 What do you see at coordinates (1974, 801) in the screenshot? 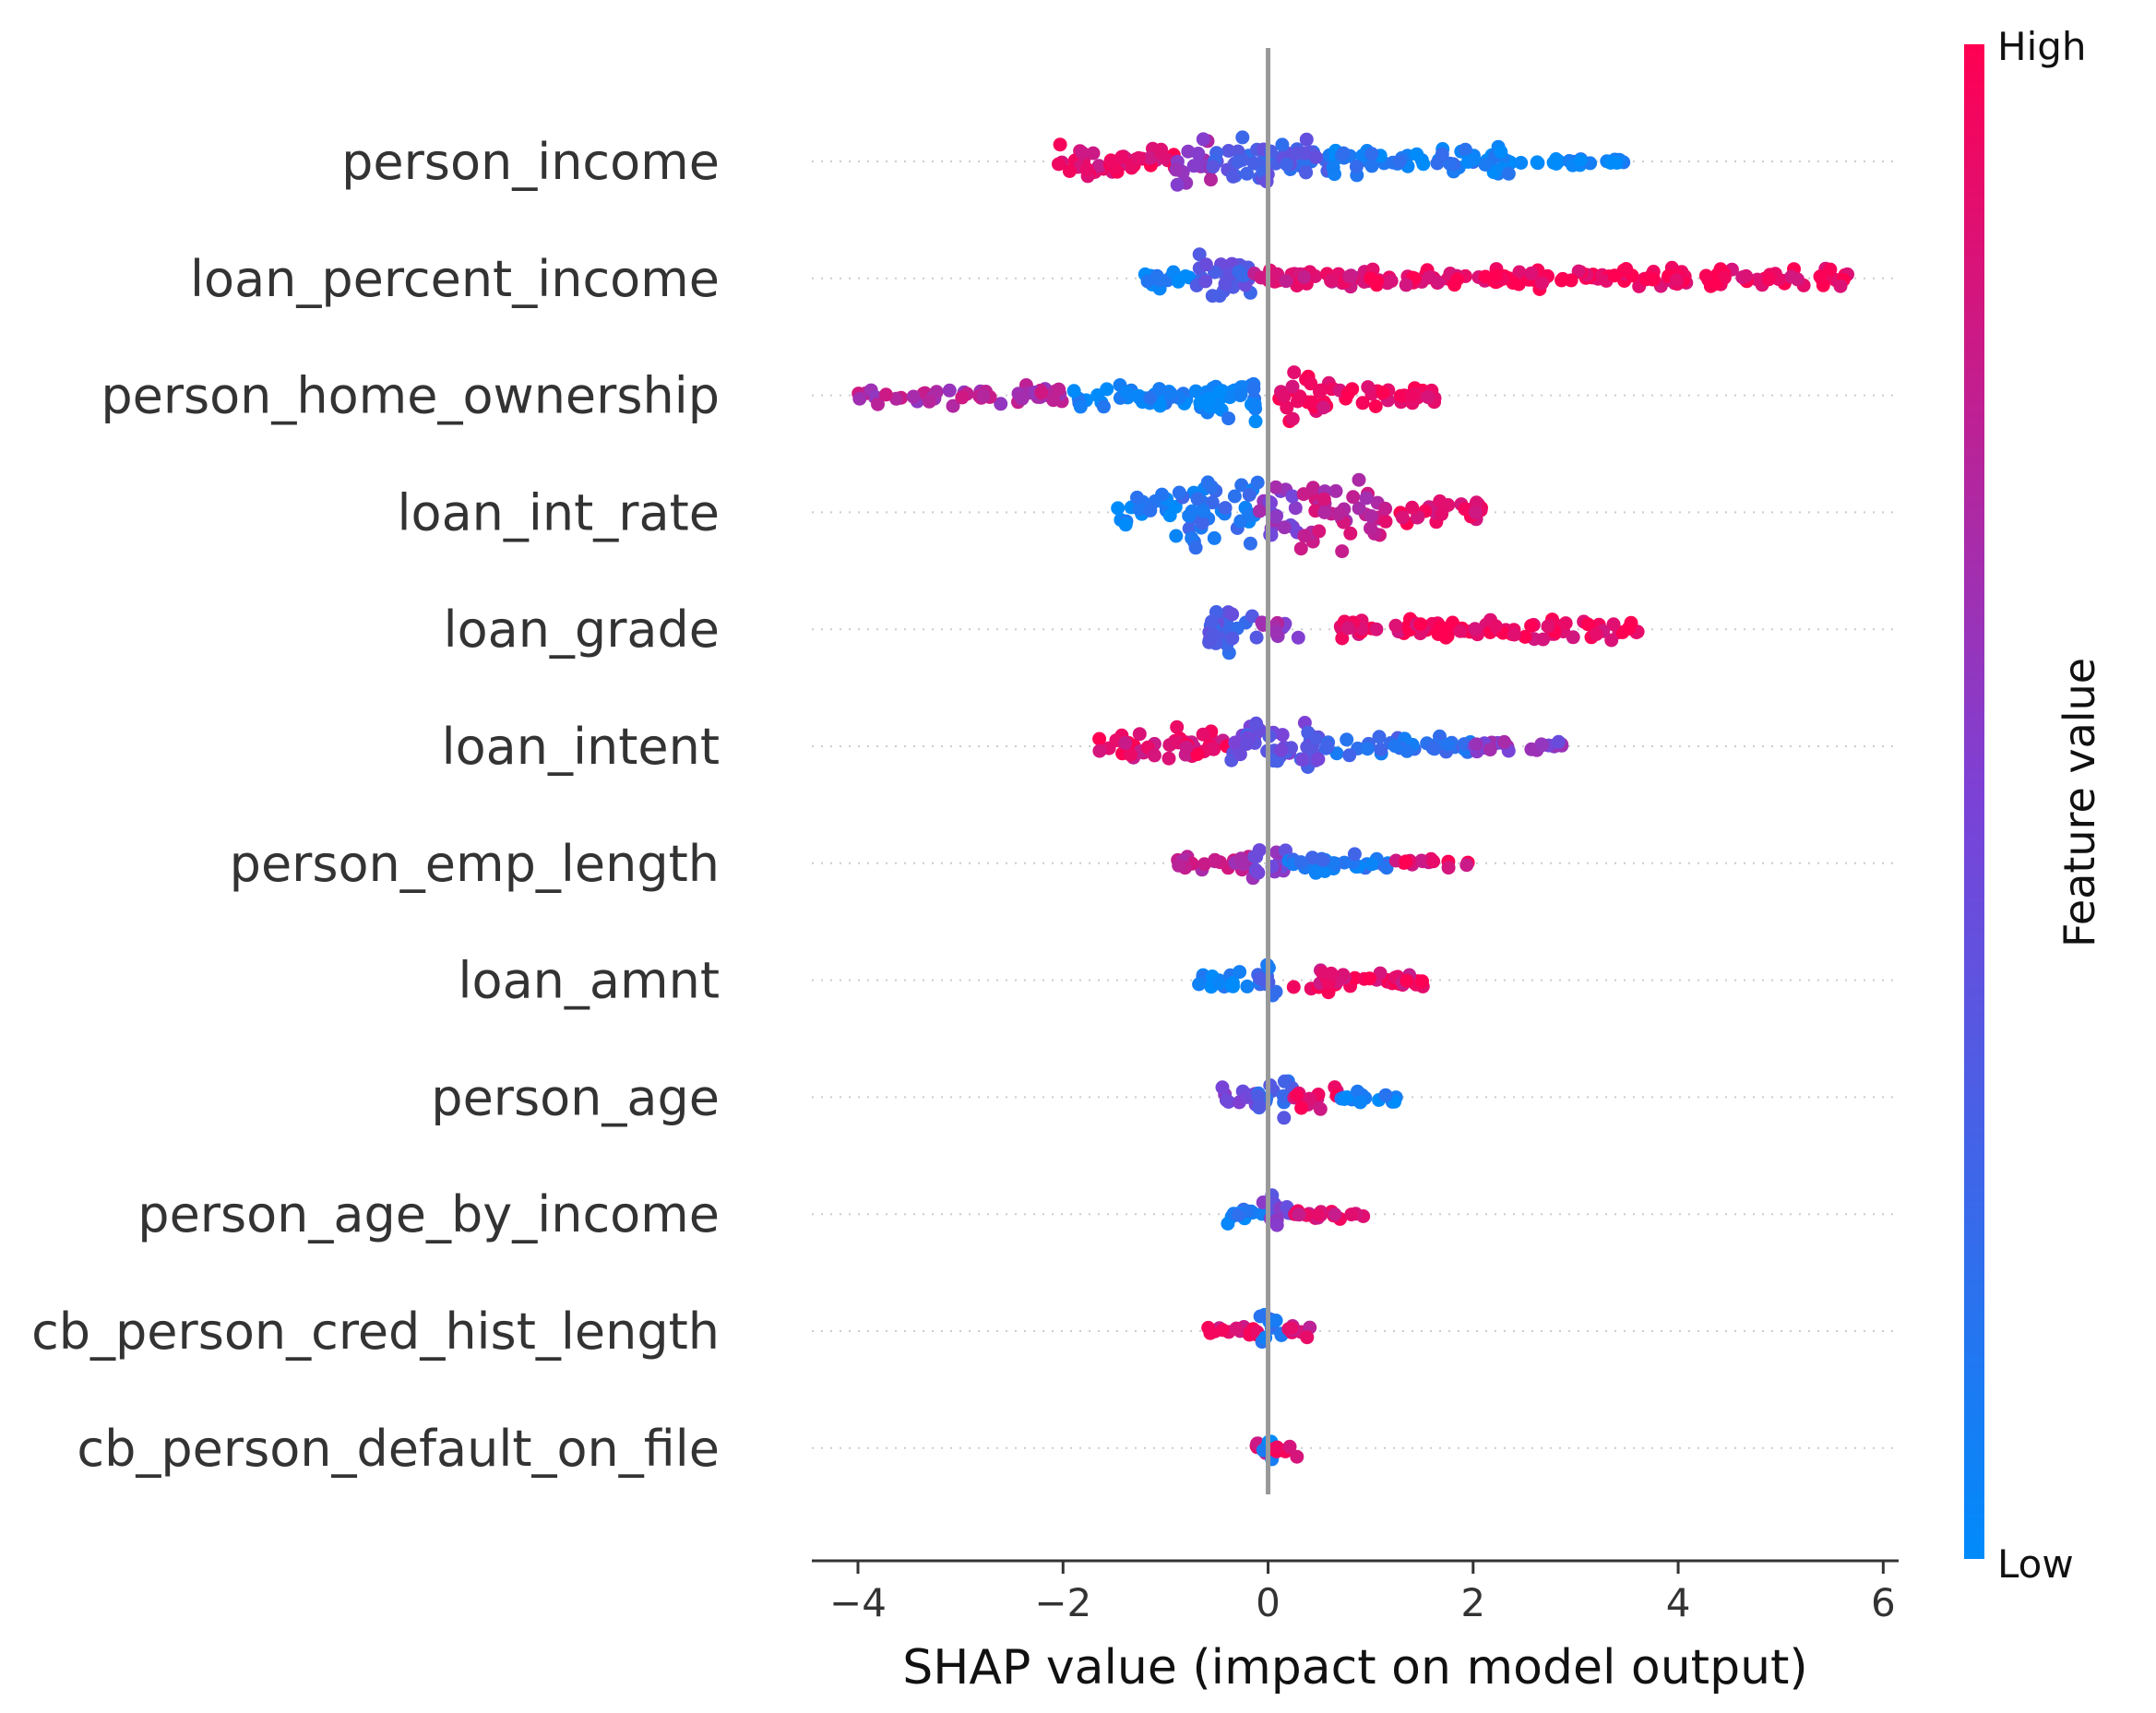
I see `colorbar` at bounding box center [1974, 801].